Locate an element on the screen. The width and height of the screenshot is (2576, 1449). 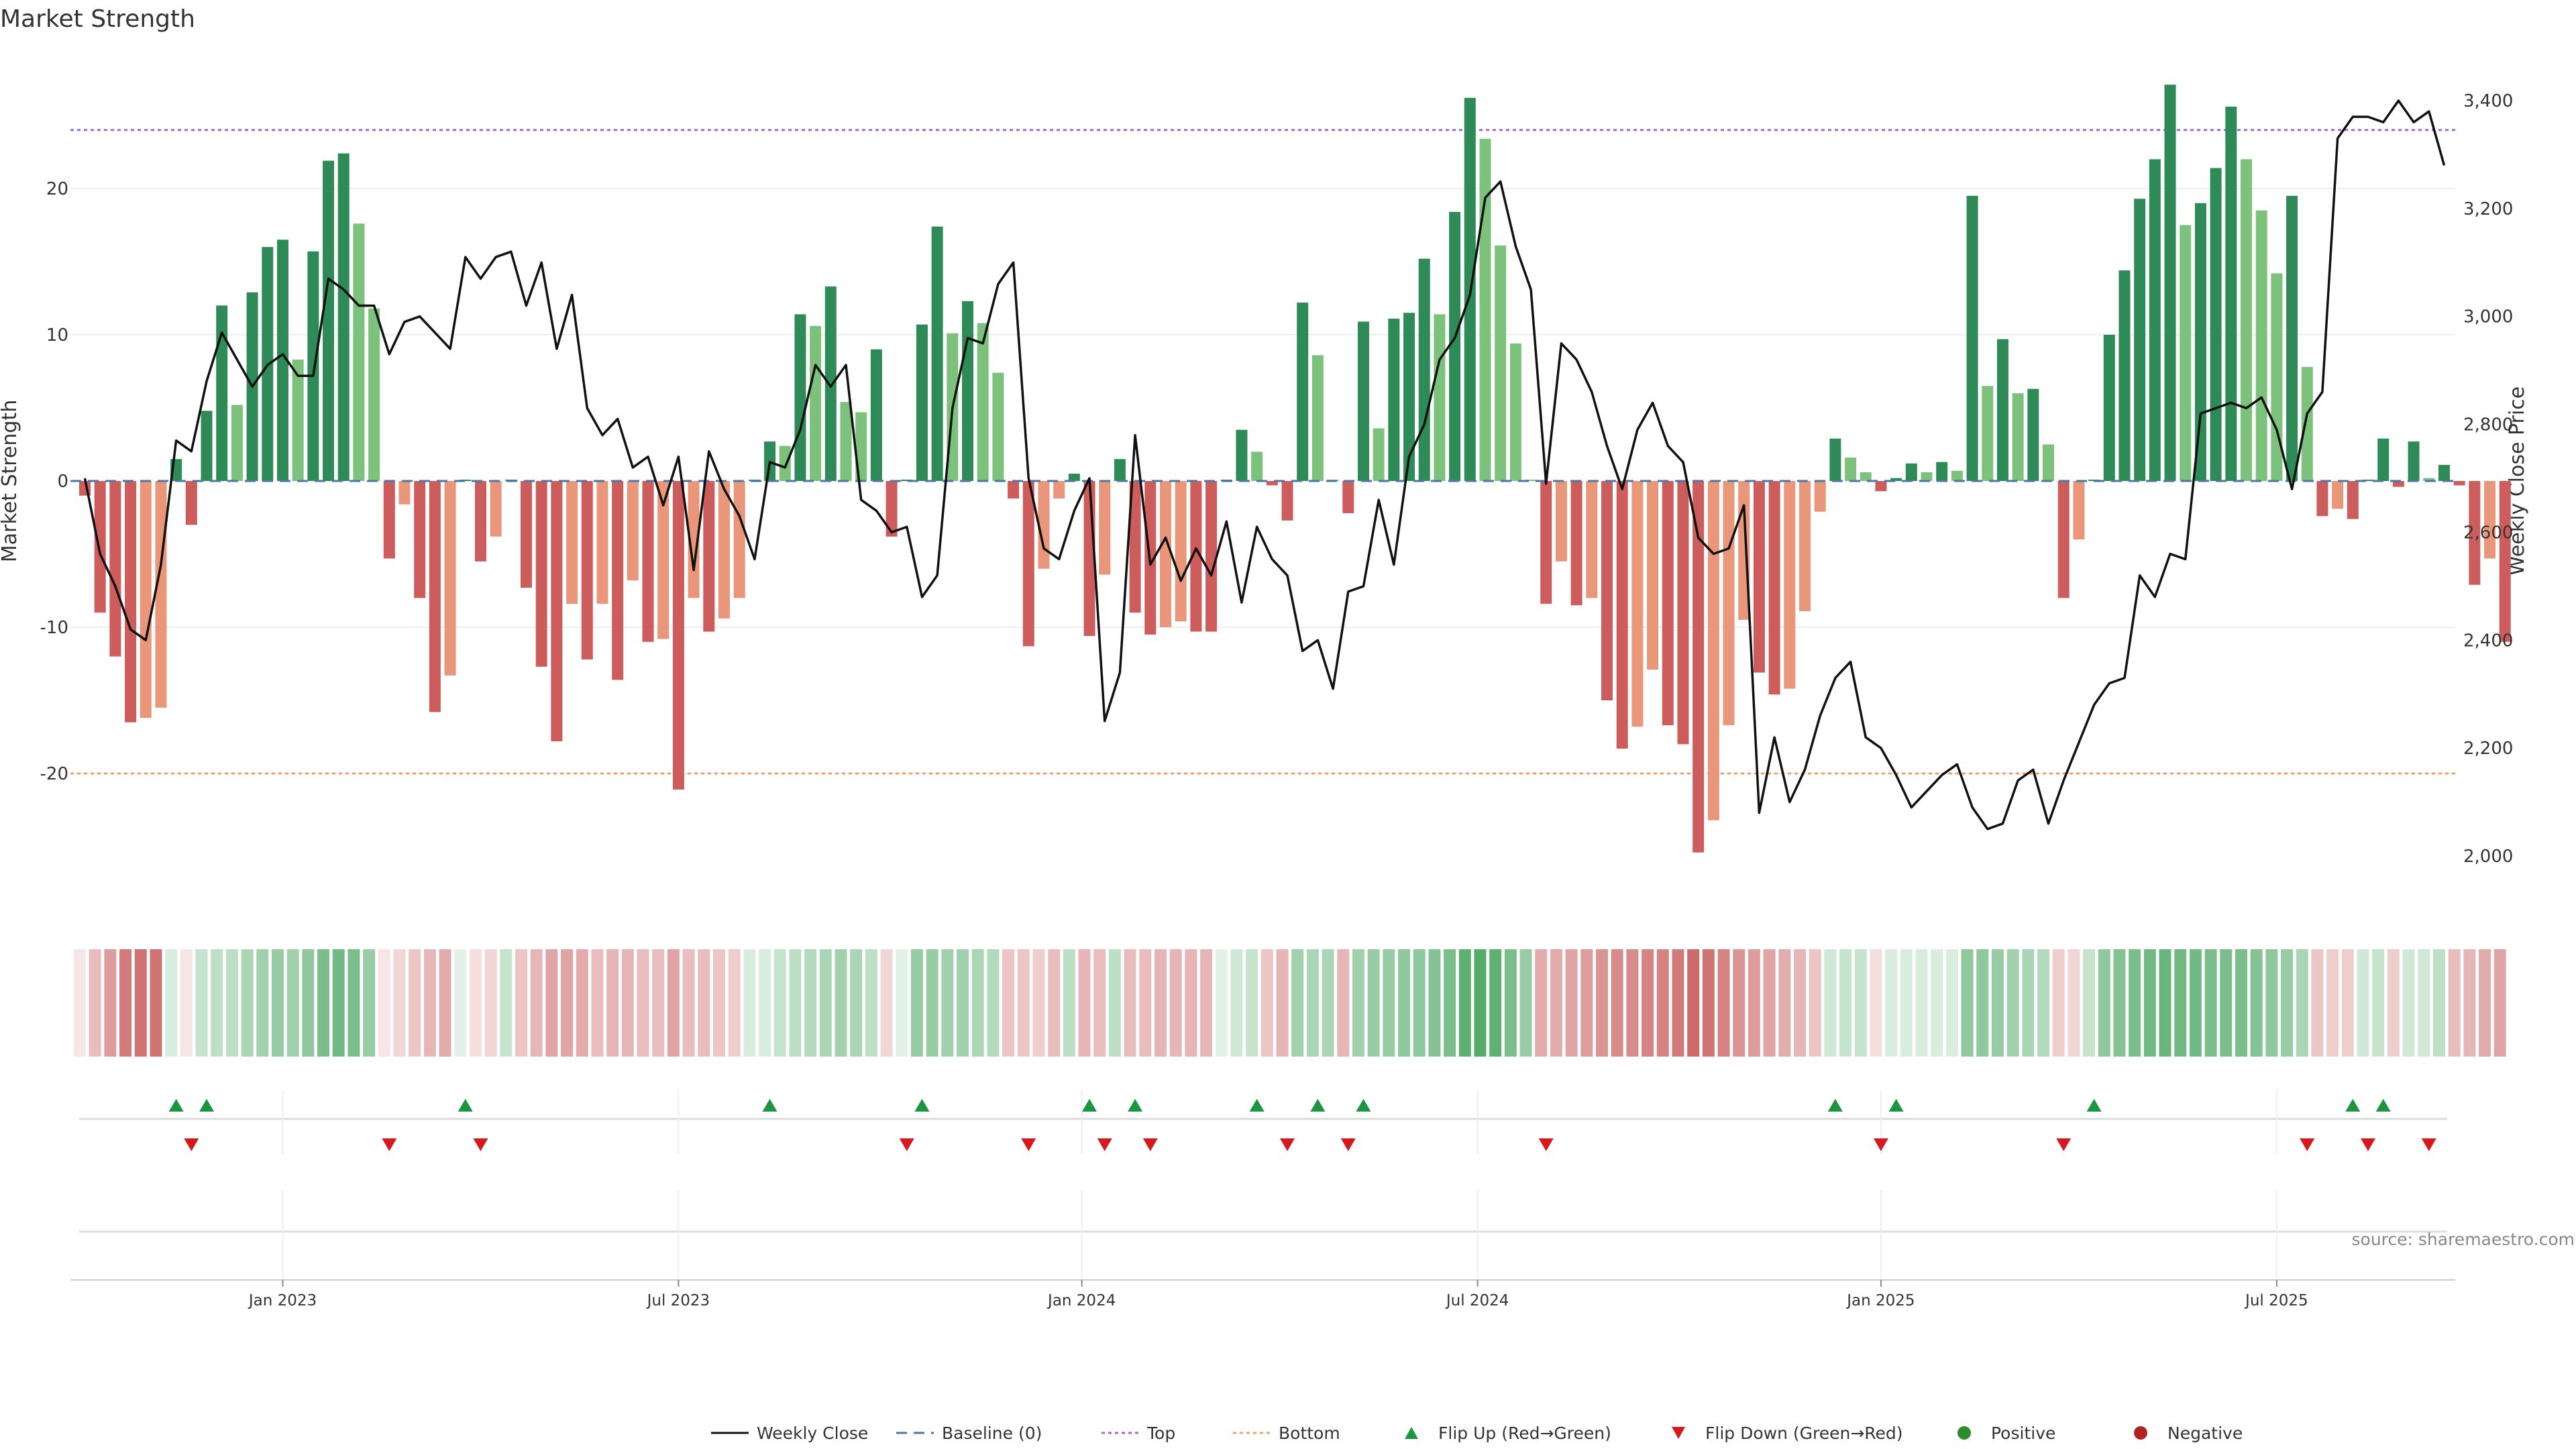
y-tick-right: 2,400 is located at coordinates (2488, 641).